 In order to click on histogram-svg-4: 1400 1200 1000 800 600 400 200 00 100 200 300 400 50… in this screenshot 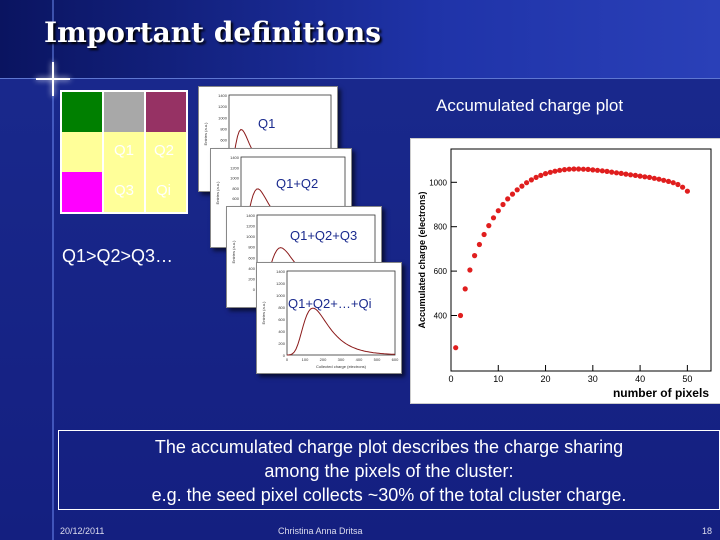, I will do `click(330, 319)`.